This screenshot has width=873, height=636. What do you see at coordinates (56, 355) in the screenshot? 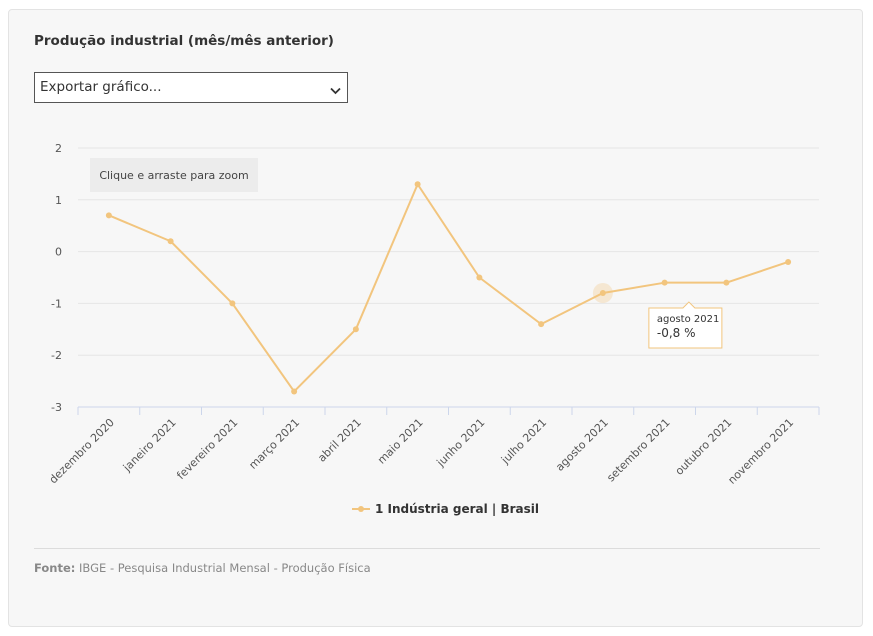
I see `y-tick-label: -2` at bounding box center [56, 355].